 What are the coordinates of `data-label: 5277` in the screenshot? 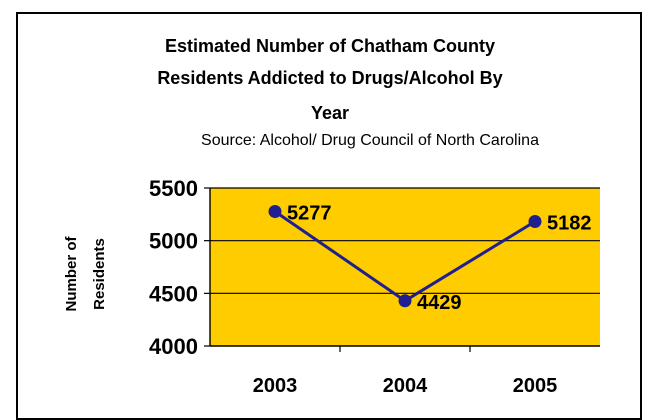 It's located at (309, 213).